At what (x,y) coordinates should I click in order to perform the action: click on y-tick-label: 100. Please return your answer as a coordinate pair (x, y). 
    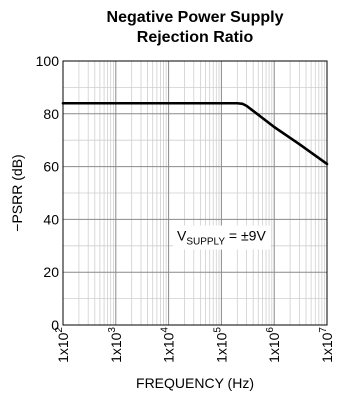
    Looking at the image, I should click on (48, 61).